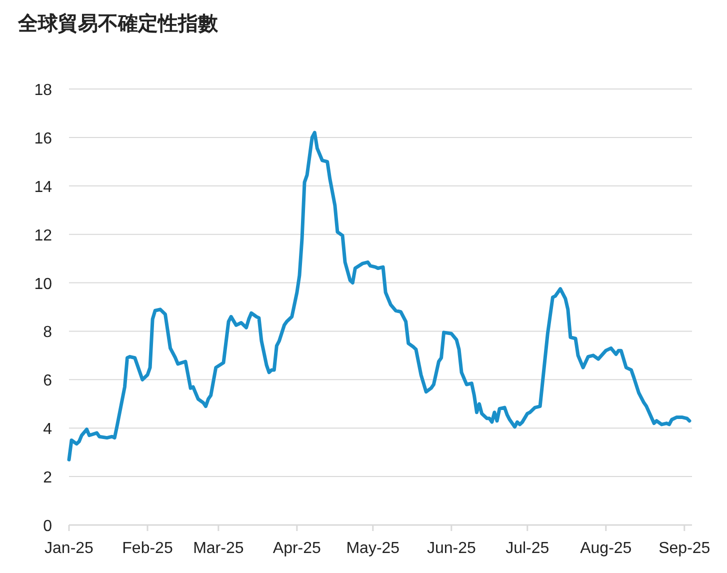  What do you see at coordinates (297, 548) in the screenshot?
I see `x-tick-label: Apr-25` at bounding box center [297, 548].